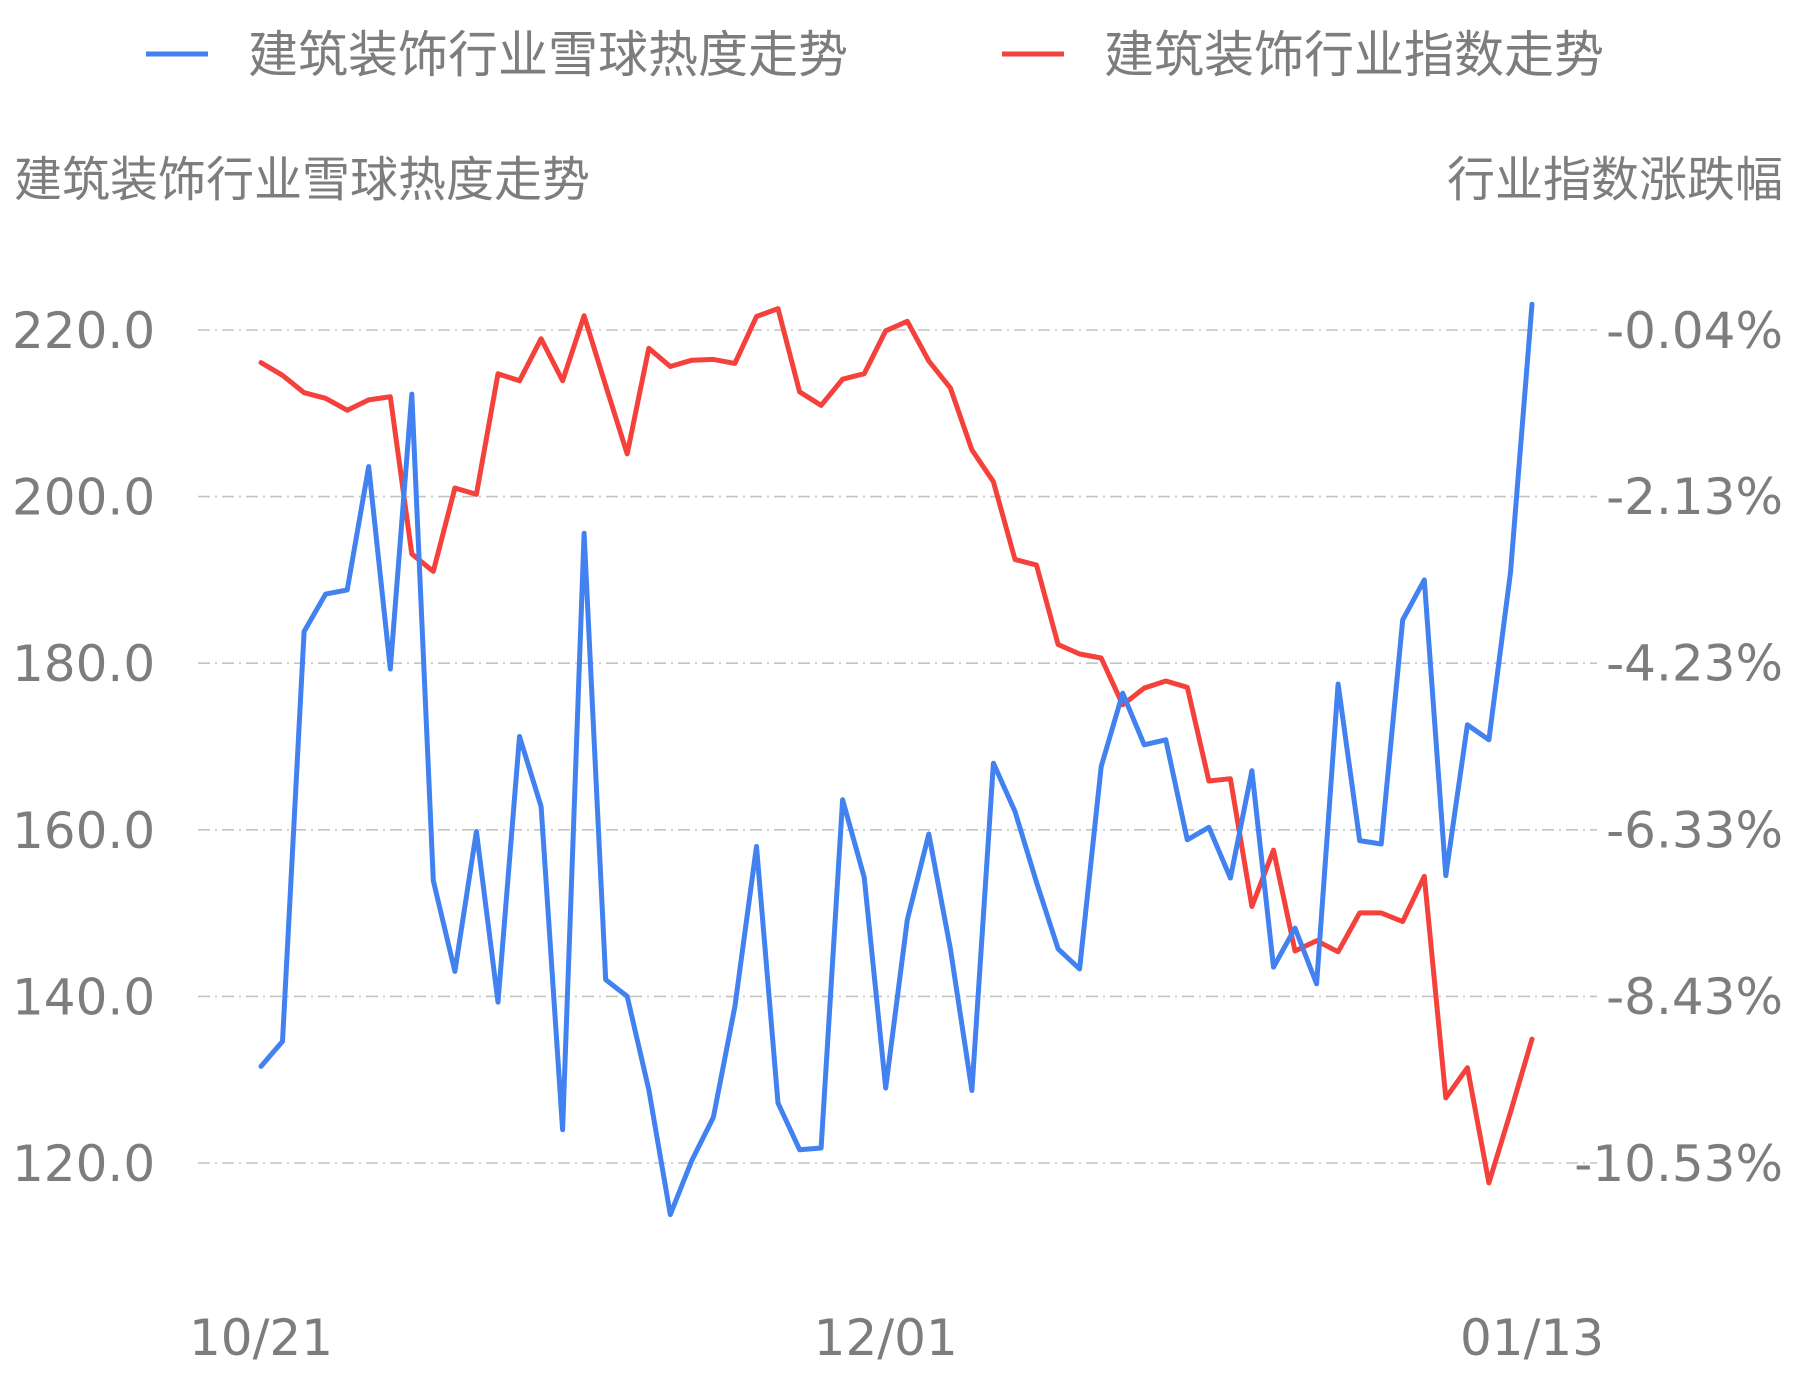 The image size is (1793, 1380). Describe the element at coordinates (1354, 55) in the screenshot. I see `legend-label-index: 建筑装饰行业指数走势` at that location.